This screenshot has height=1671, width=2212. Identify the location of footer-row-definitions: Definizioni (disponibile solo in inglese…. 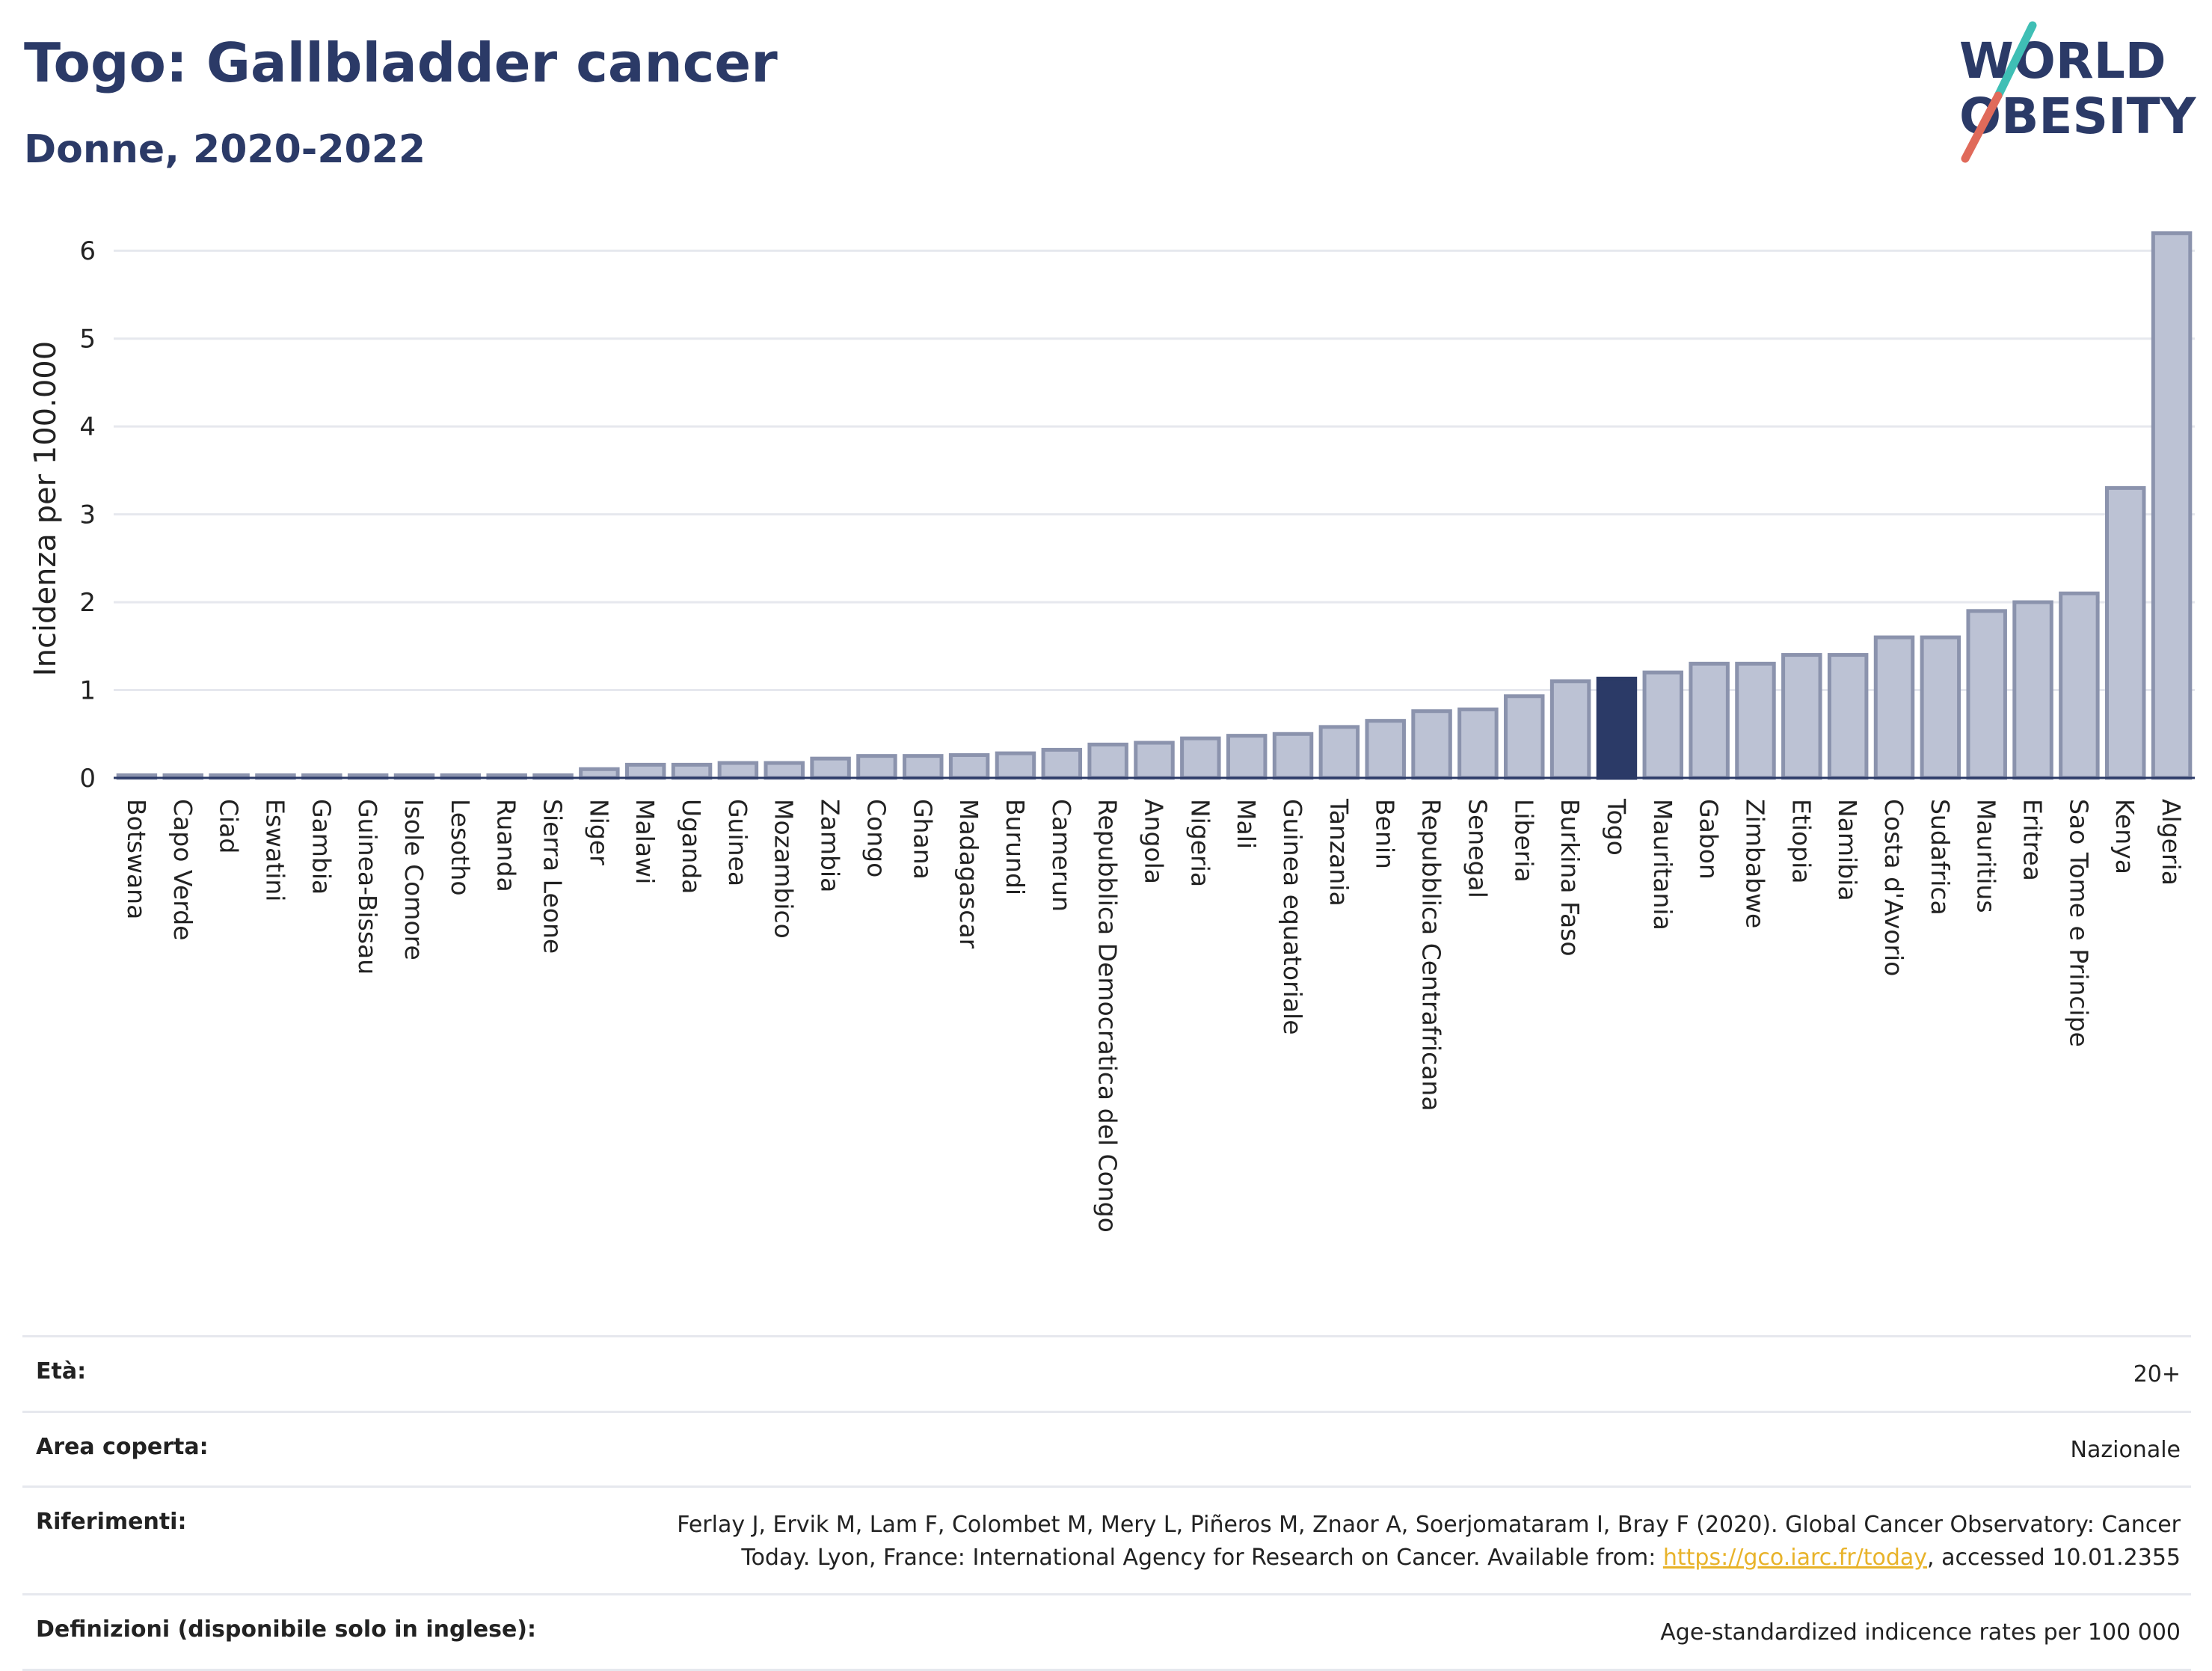
(1106, 1632).